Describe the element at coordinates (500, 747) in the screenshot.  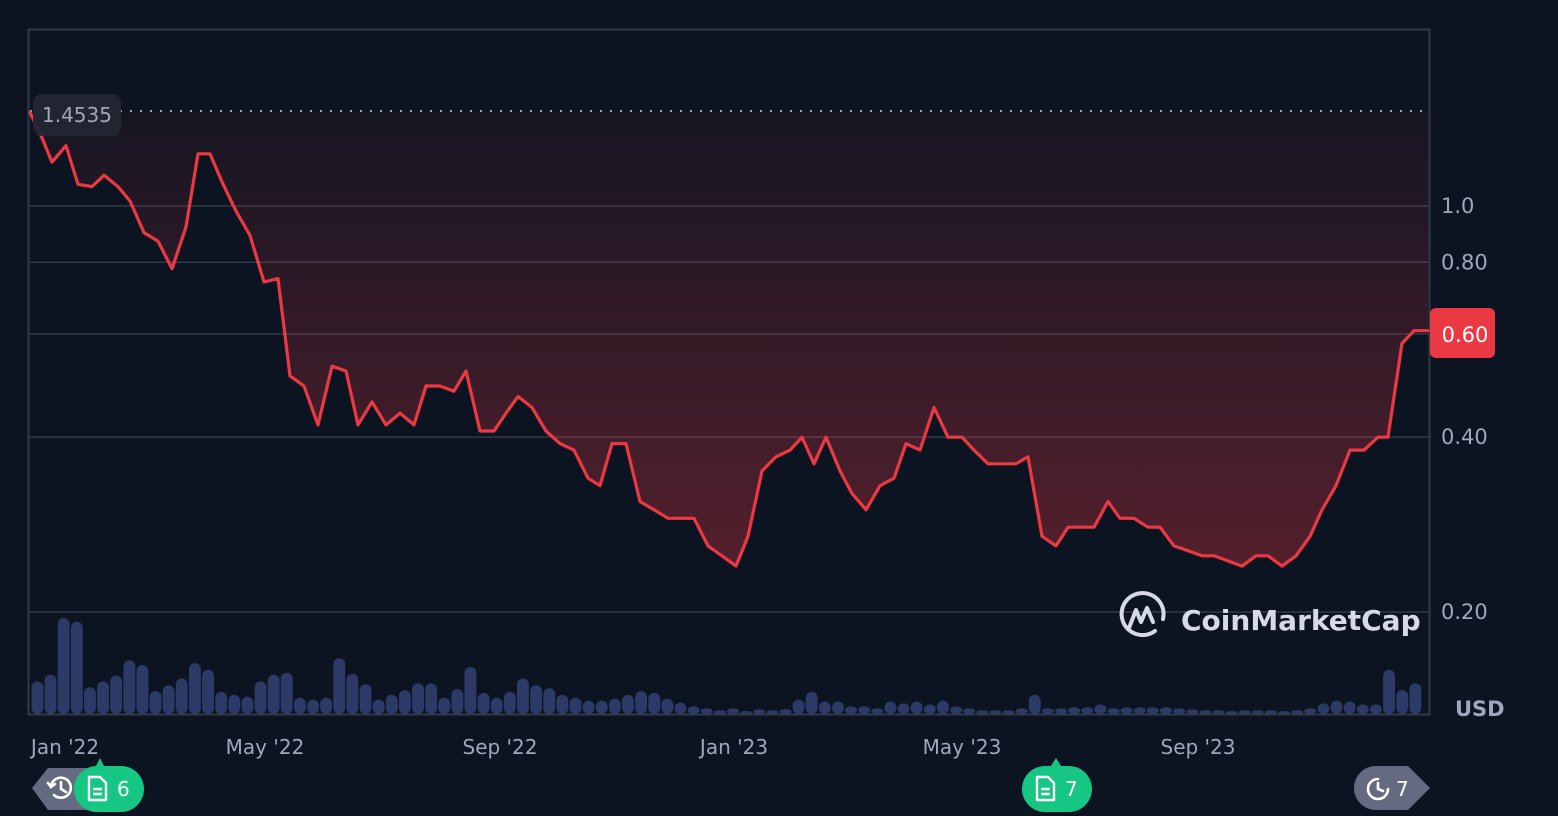
I see `x-tick-label: Sep '22` at that location.